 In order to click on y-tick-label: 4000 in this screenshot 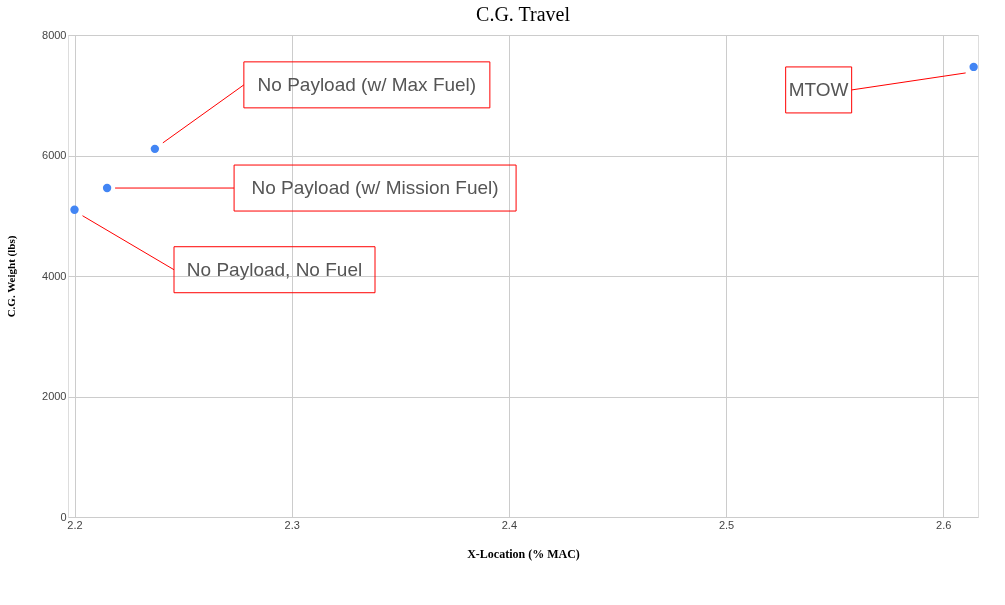, I will do `click(54, 275)`.